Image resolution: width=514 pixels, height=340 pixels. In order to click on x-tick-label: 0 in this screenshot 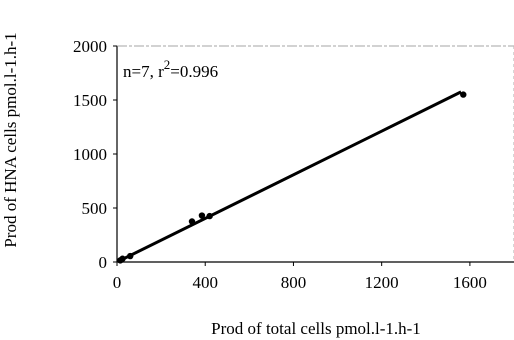, I will do `click(117, 282)`.